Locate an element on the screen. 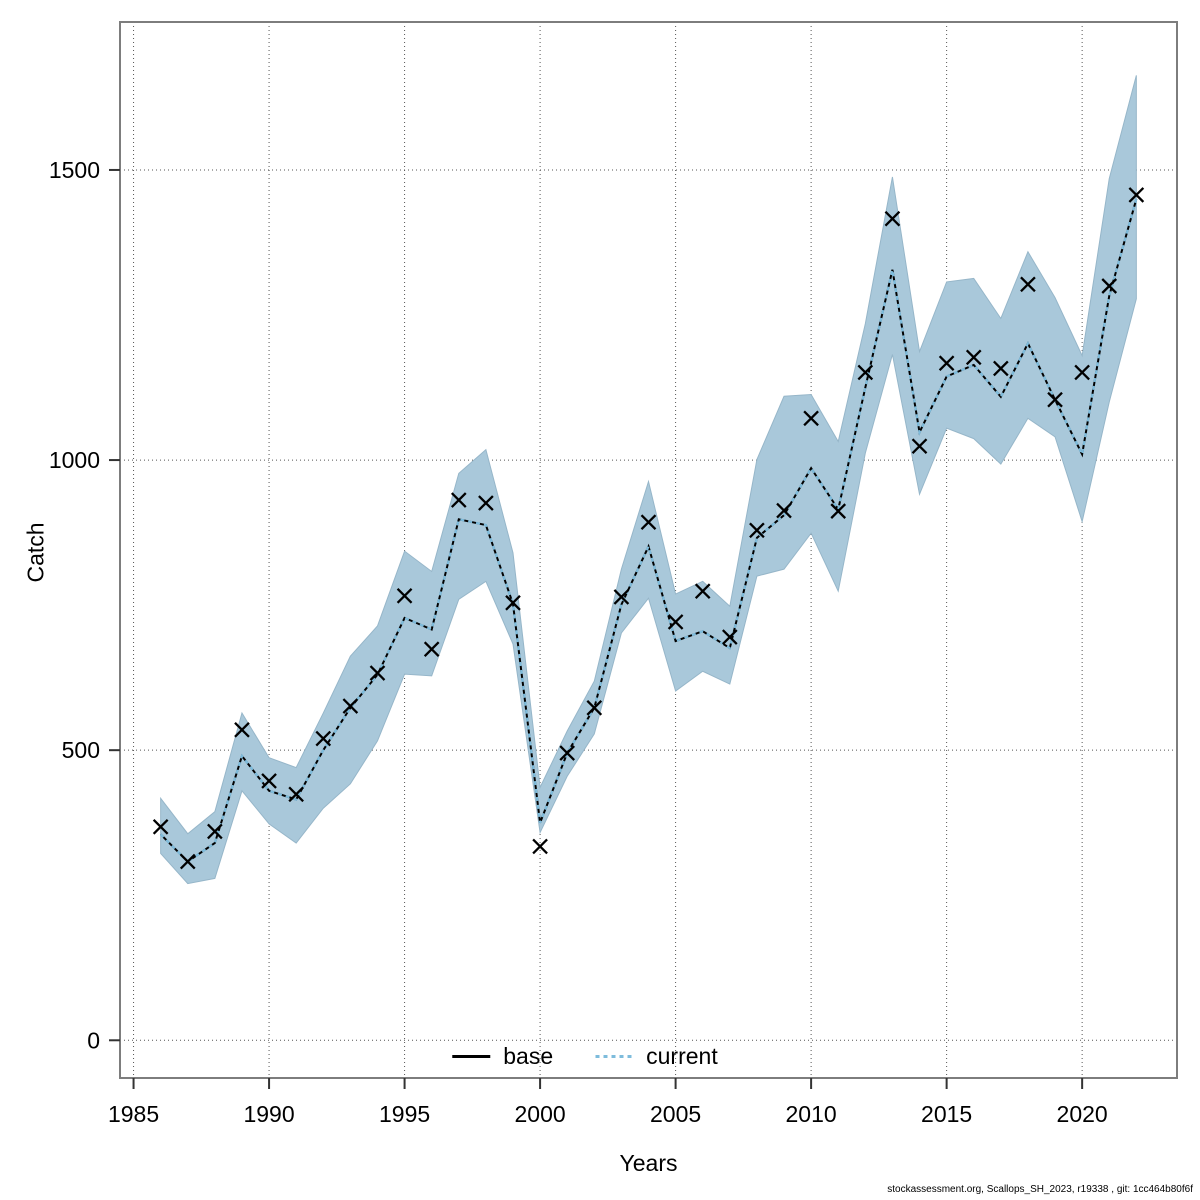 The height and width of the screenshot is (1200, 1200). base-line-swatch is located at coordinates (471, 1056).